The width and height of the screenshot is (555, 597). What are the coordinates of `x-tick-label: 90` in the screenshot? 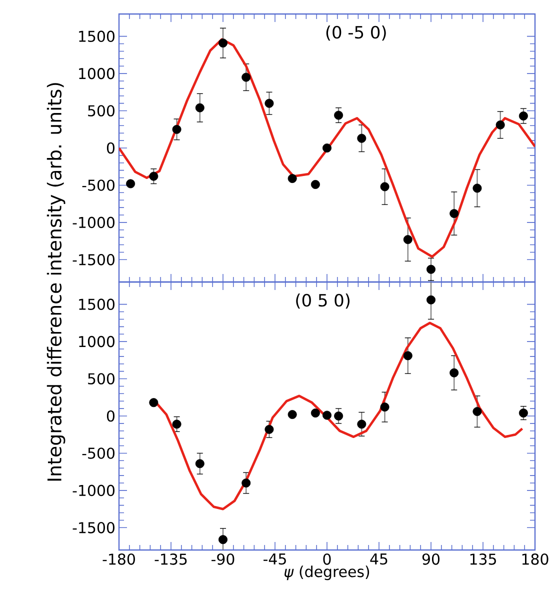 It's located at (431, 559).